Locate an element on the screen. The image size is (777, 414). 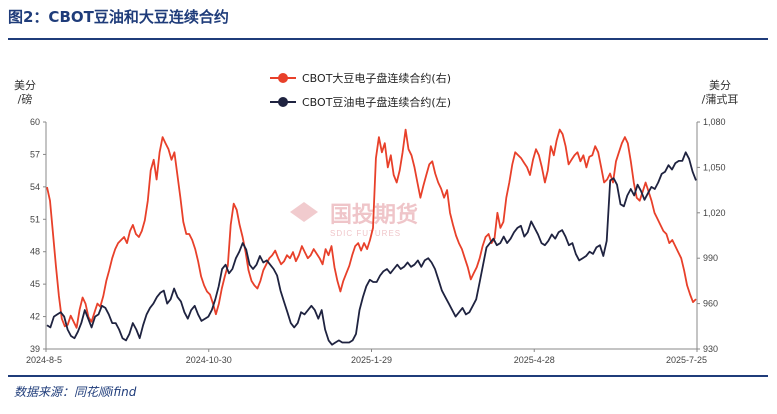
watermark-subtext: SDIC FUTURES is located at coordinates (365, 233).